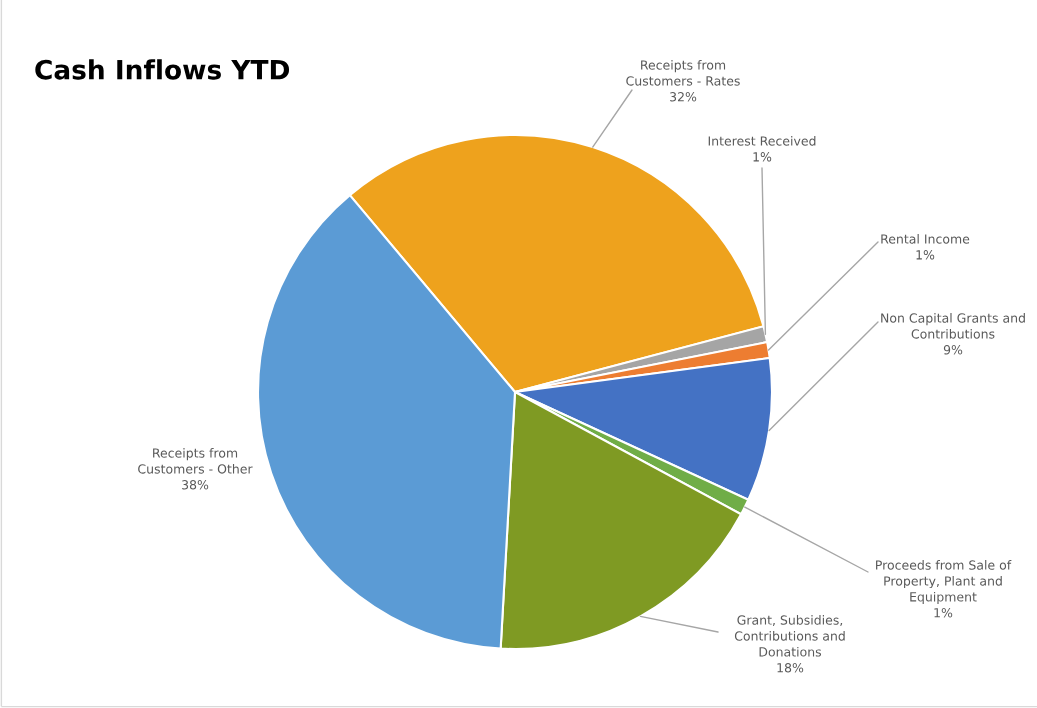 This screenshot has height=708, width=1037. Describe the element at coordinates (683, 73) in the screenshot. I see `slice-label: Receipts from Customers - Rates` at that location.